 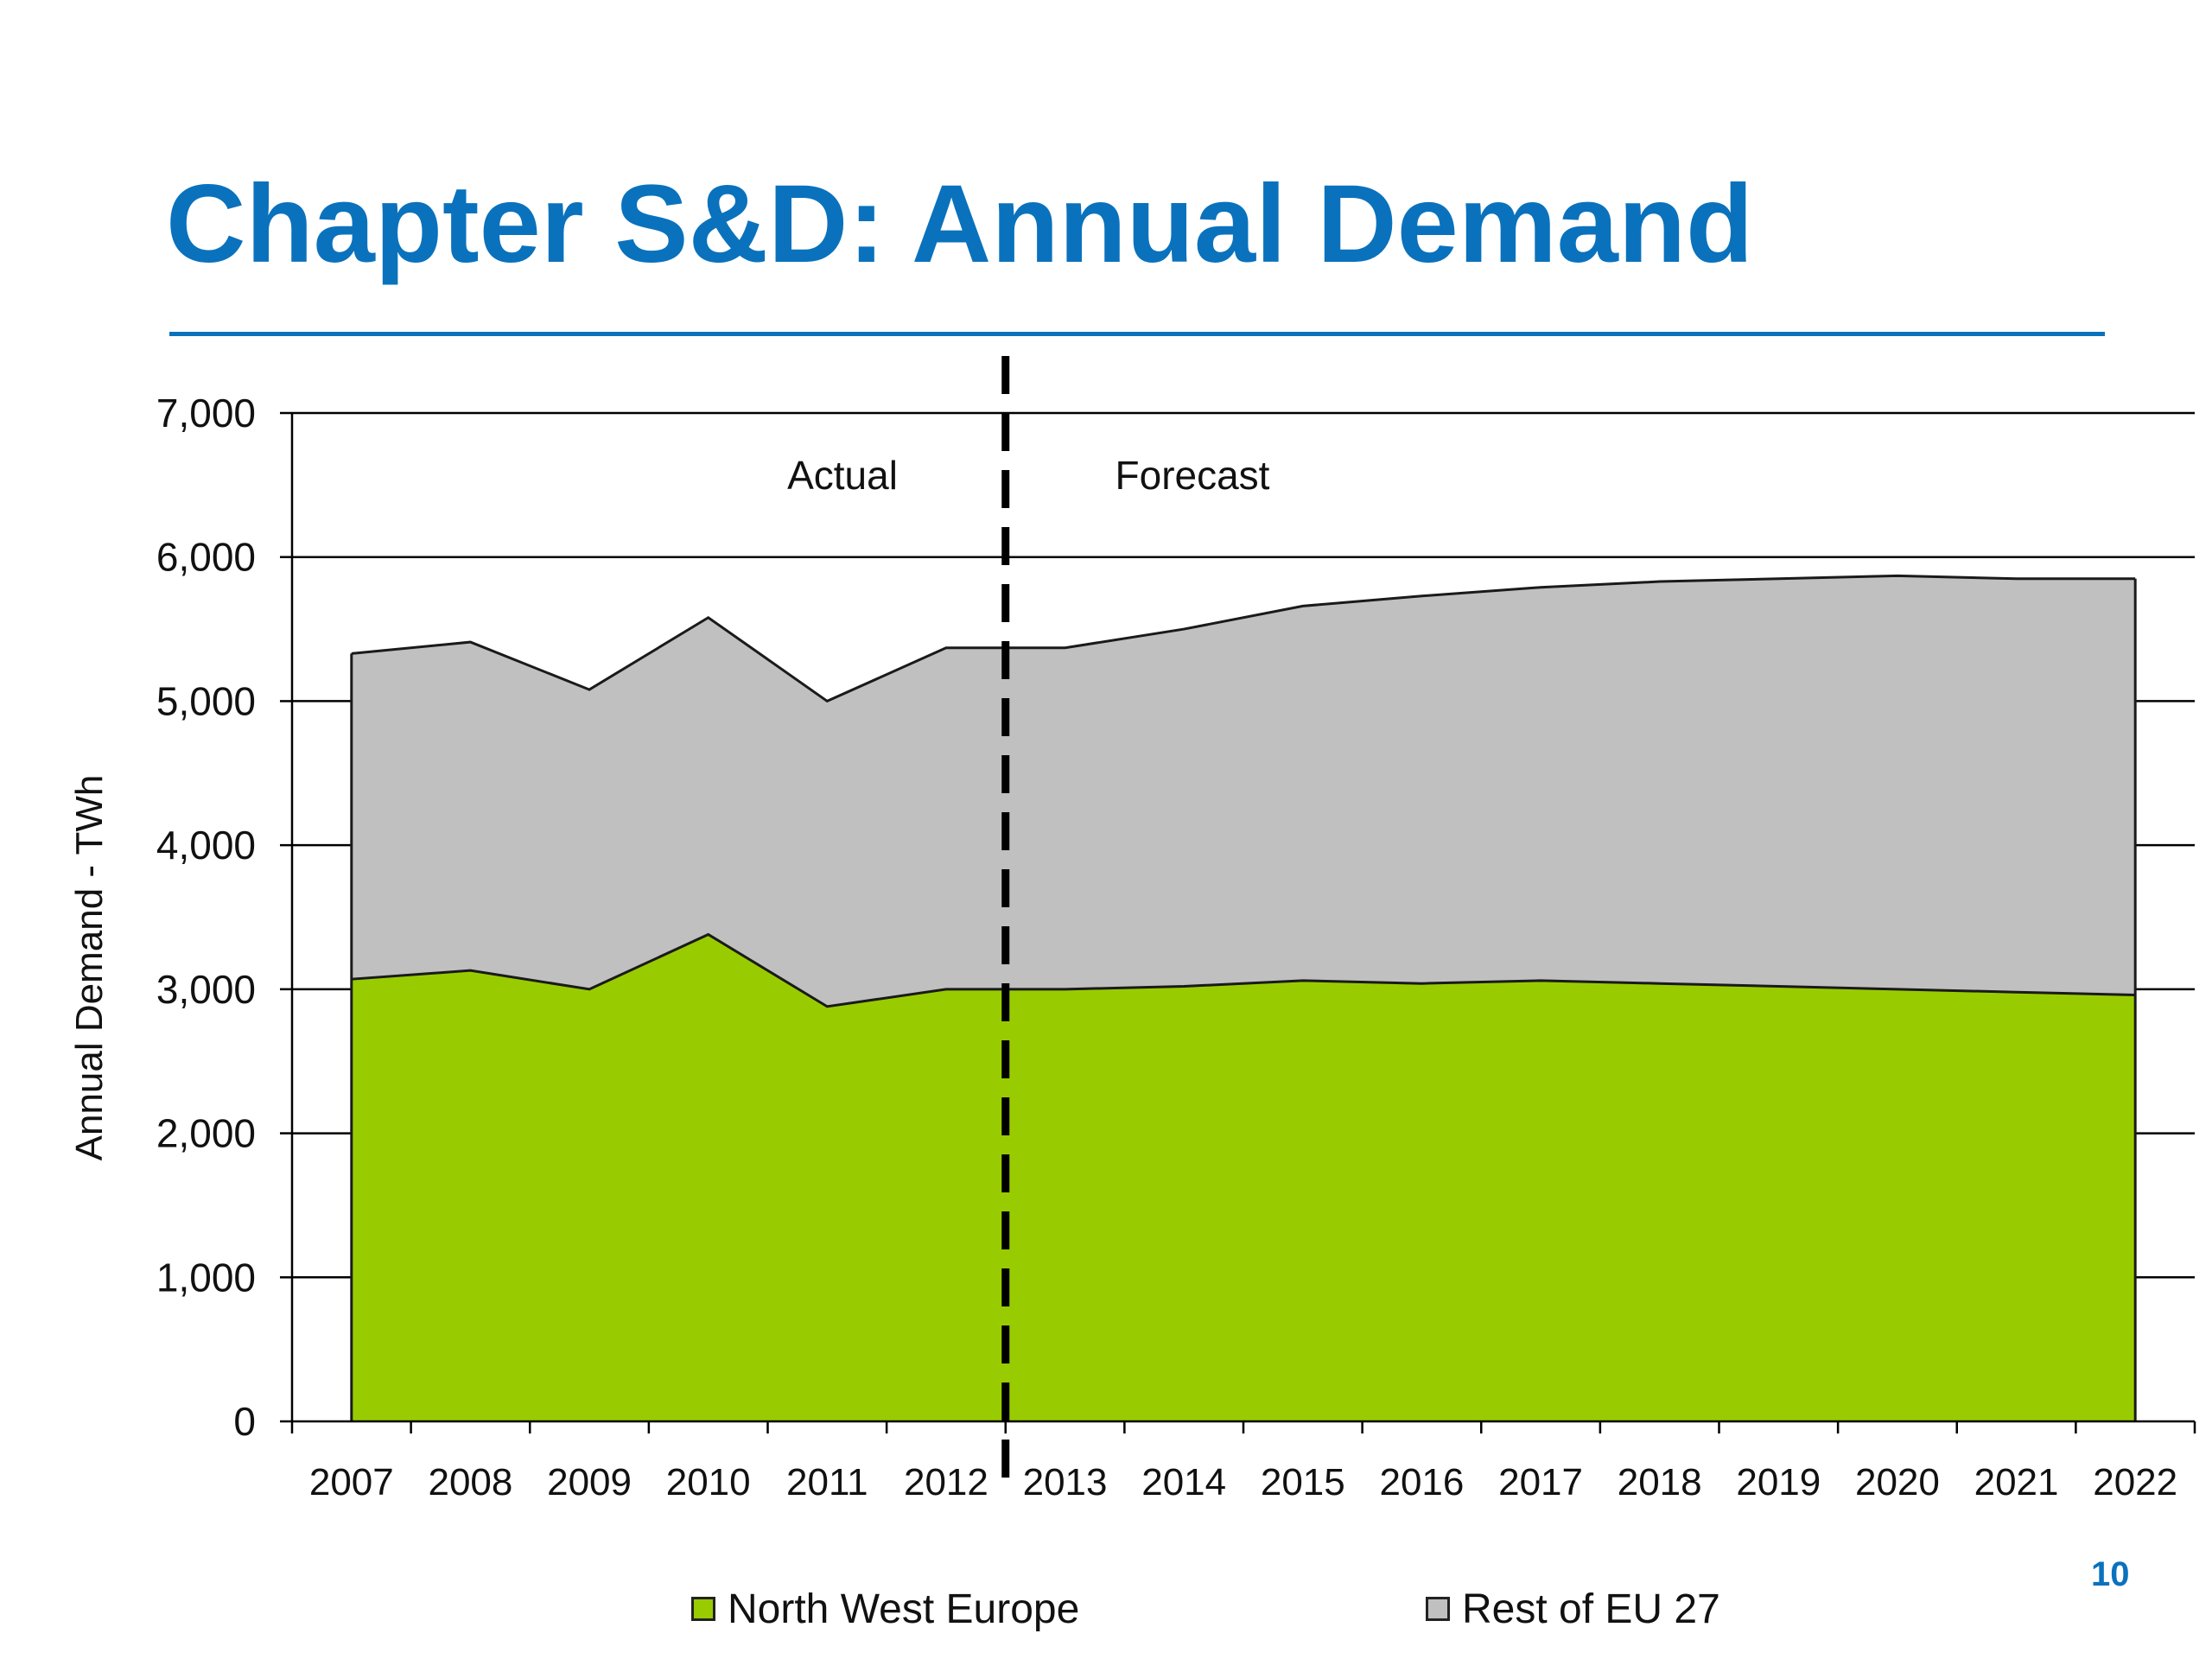 What do you see at coordinates (206, 845) in the screenshot?
I see `y-tick-label: 4,000` at bounding box center [206, 845].